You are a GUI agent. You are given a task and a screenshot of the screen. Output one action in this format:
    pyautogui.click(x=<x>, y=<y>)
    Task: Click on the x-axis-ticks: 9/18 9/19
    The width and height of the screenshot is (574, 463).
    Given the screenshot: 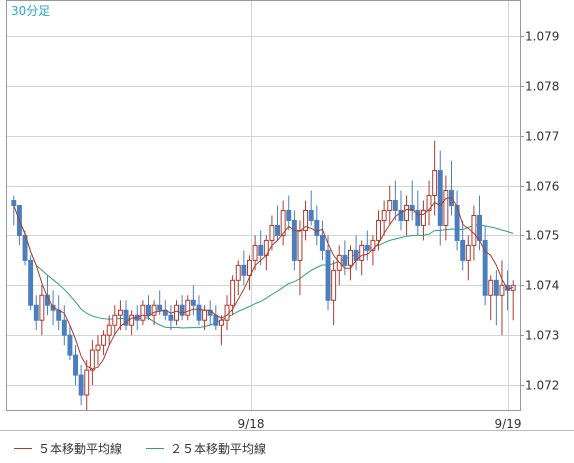 What is the action you would take?
    pyautogui.click(x=380, y=424)
    